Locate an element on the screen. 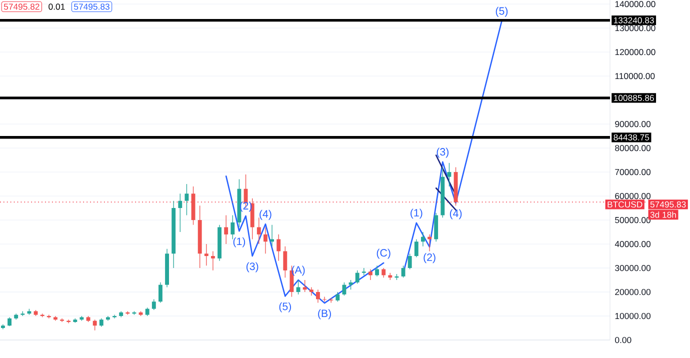  y-tick-label: 120000.00 is located at coordinates (635, 52).